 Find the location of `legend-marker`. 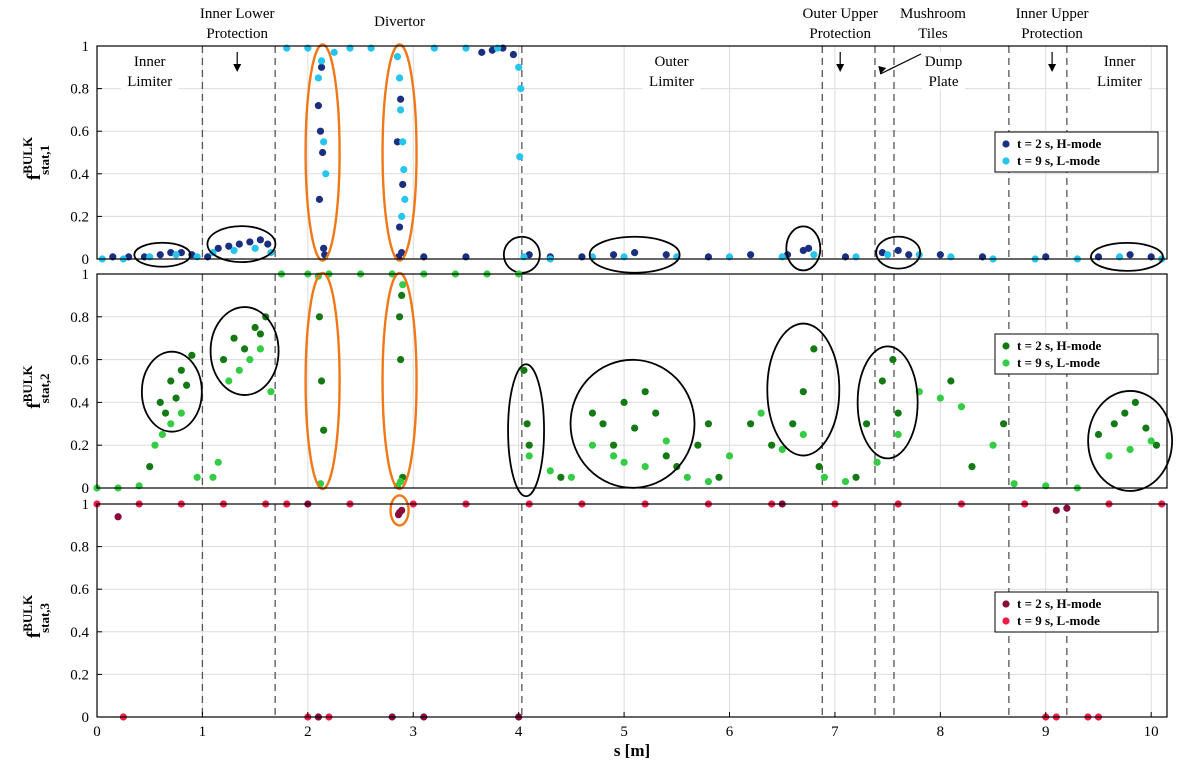

legend-marker is located at coordinates (1006, 621).